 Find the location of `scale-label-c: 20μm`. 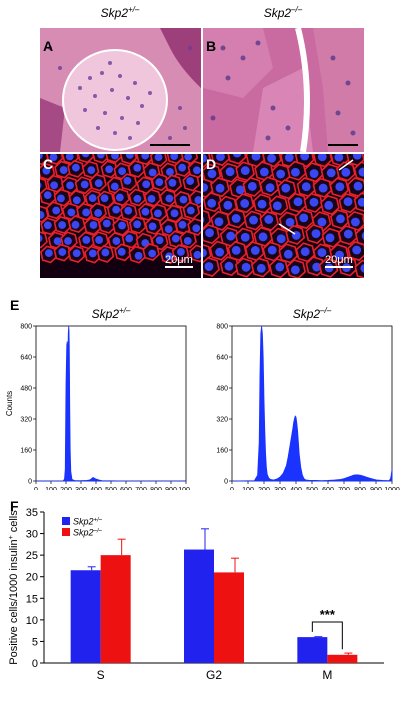

scale-label-c: 20μm is located at coordinates (179, 260).